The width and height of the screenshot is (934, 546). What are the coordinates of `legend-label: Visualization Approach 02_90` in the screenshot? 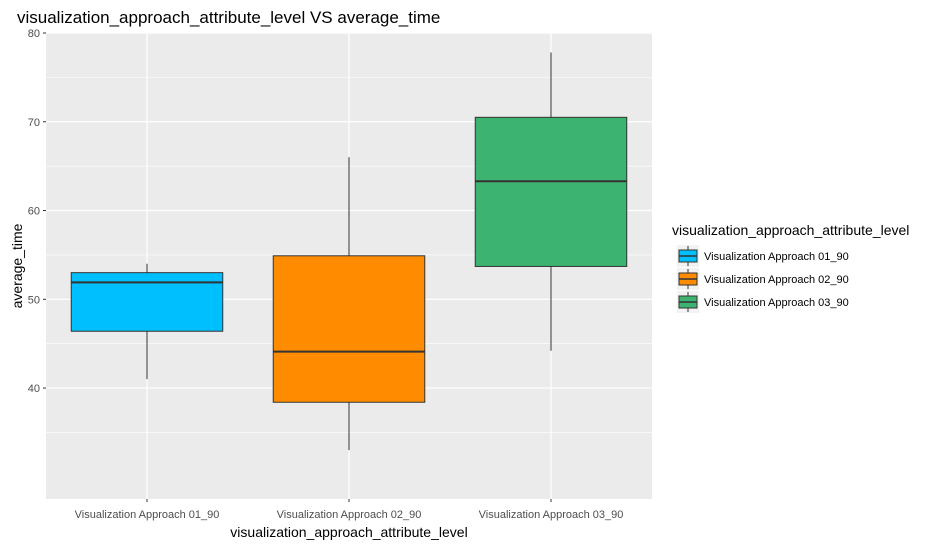 It's located at (776, 280).